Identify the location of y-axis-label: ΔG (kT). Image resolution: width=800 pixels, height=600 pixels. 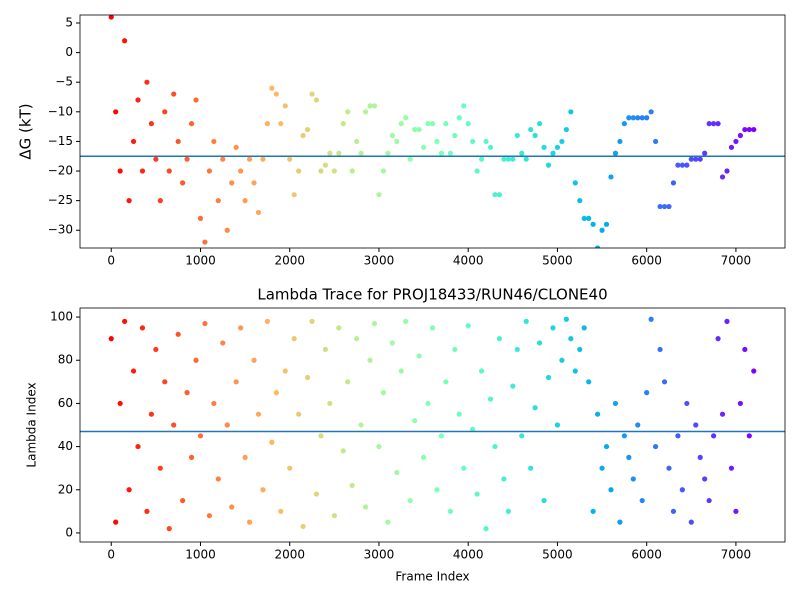
(26, 131).